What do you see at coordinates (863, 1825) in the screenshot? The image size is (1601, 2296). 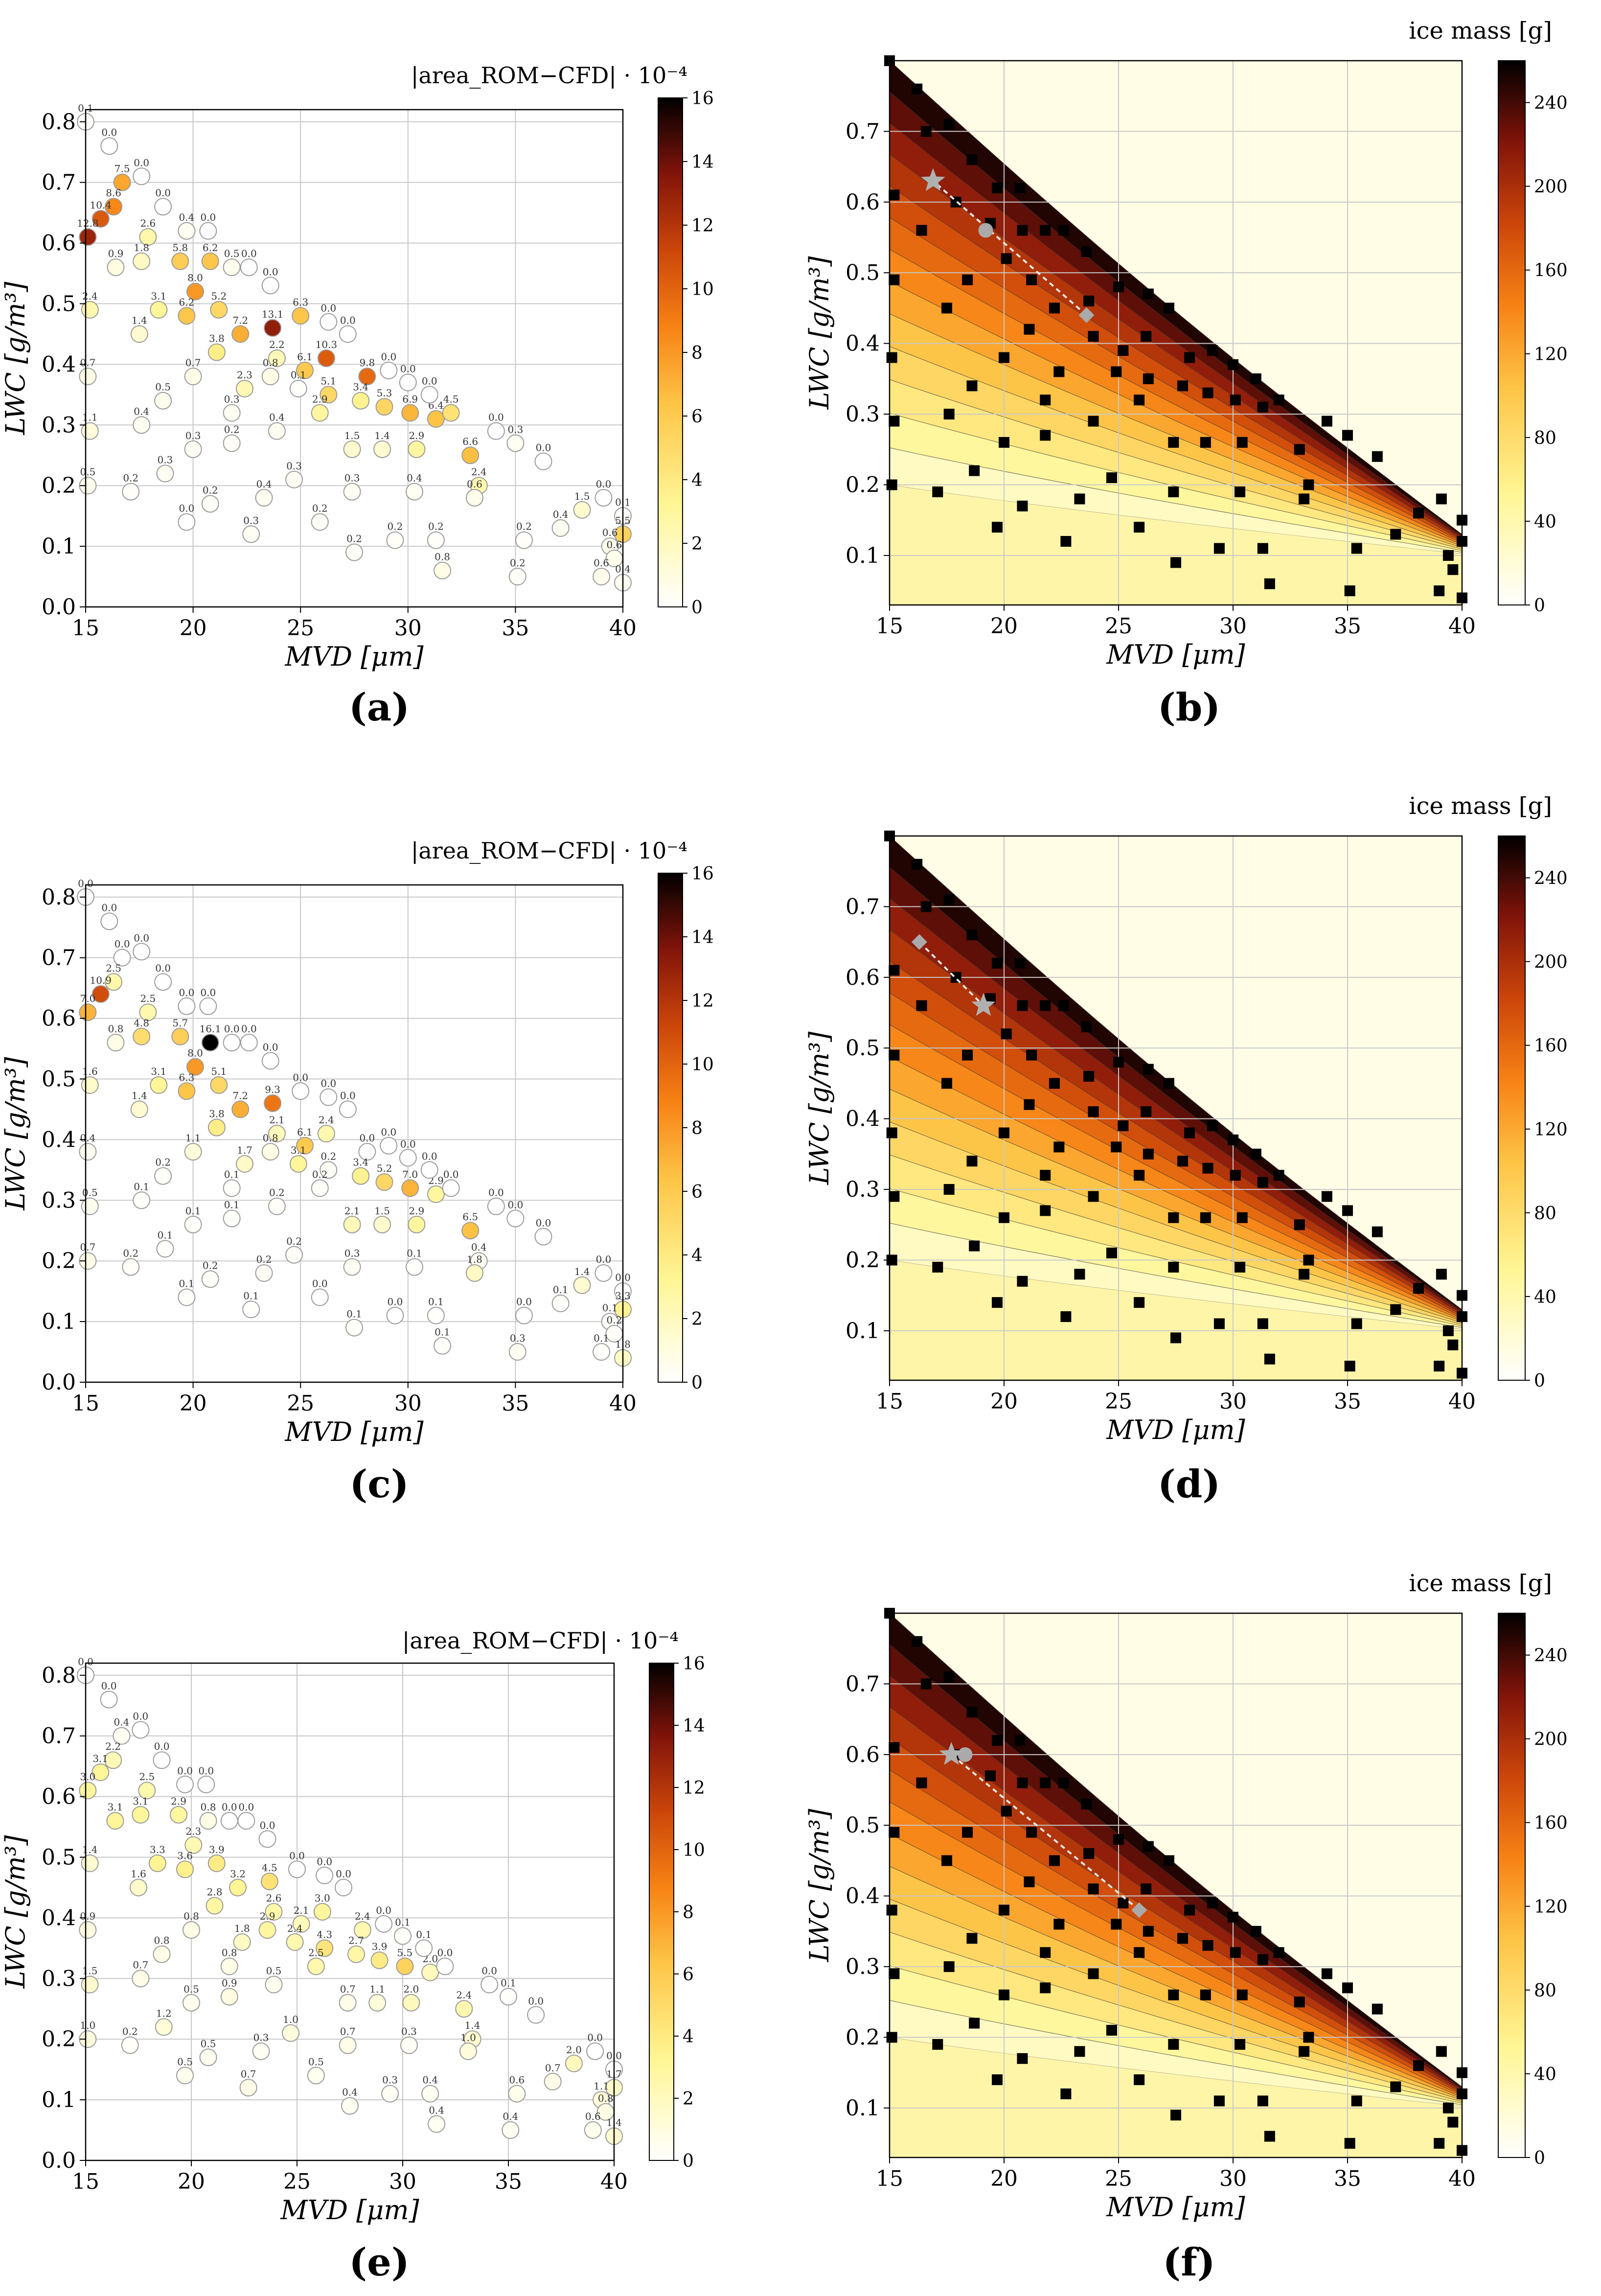 I see `y-tick-label: 0.5` at bounding box center [863, 1825].